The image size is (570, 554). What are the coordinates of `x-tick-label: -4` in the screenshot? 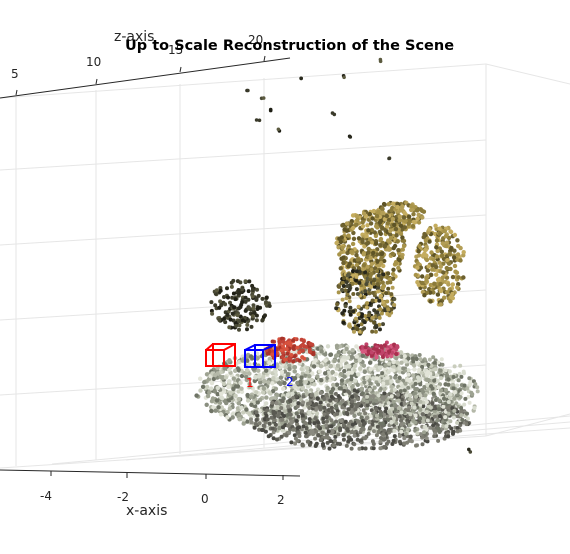 It's located at (46, 496).